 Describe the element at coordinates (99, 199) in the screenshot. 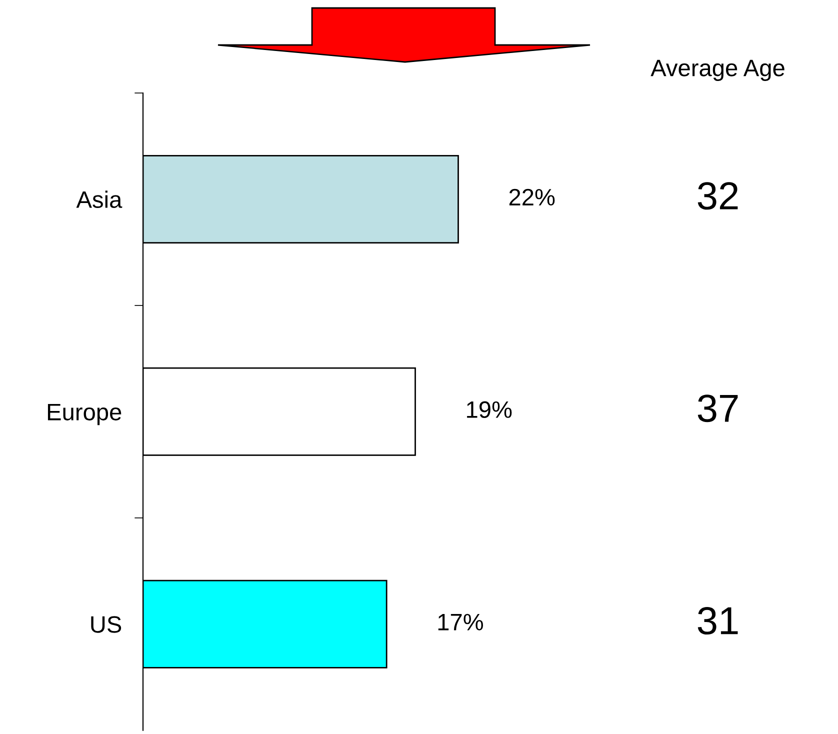

I see `y-tick-label: Asia` at that location.